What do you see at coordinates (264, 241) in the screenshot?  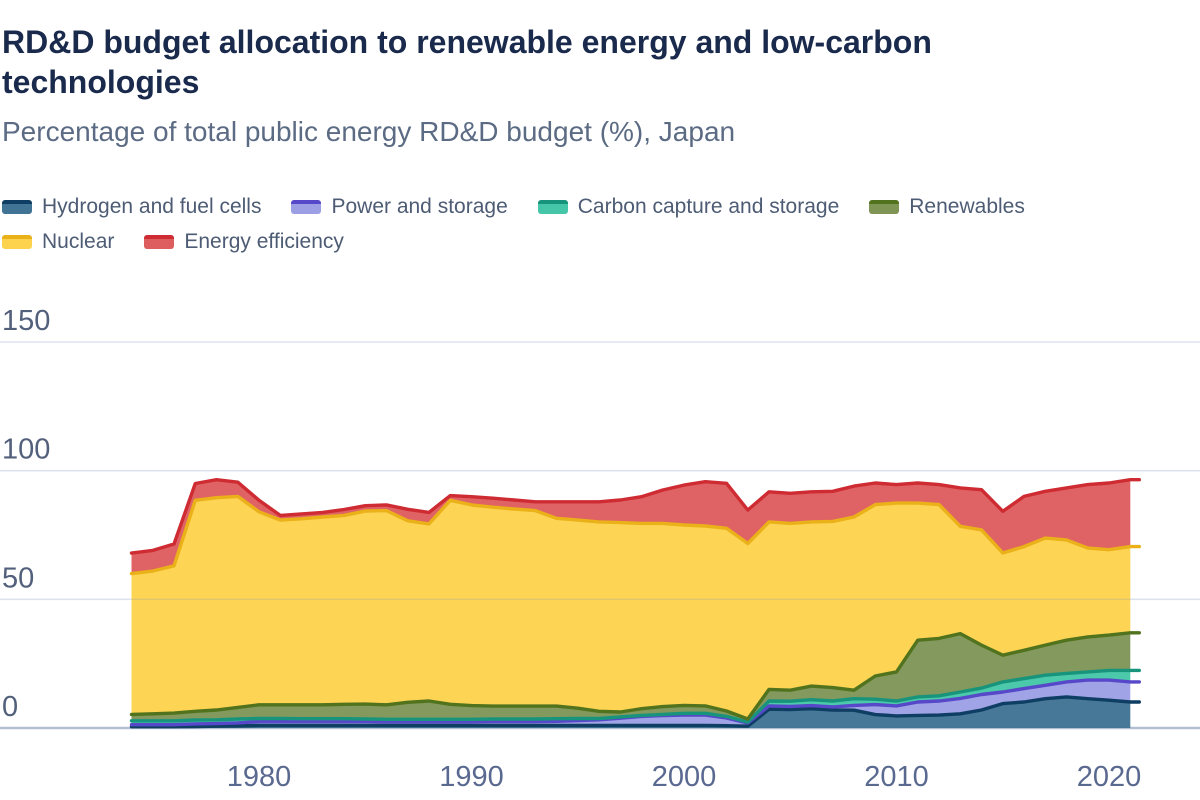 I see `legend-label-energy-efficiency: Energy efficiency` at bounding box center [264, 241].